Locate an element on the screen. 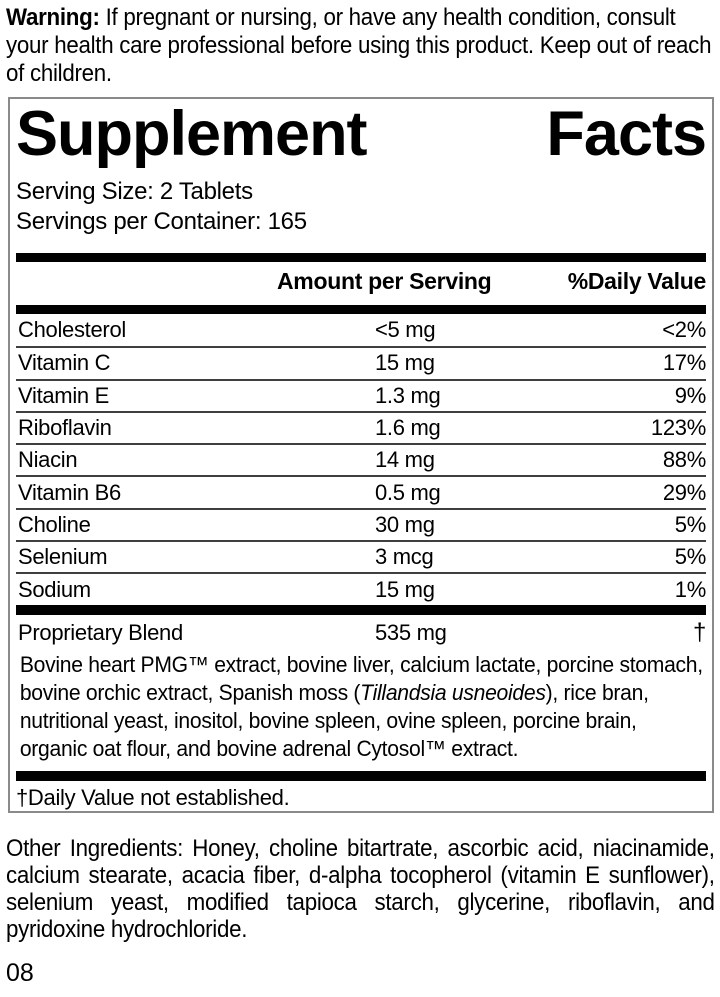  nutrient-name: Vitamin E is located at coordinates (64, 395).